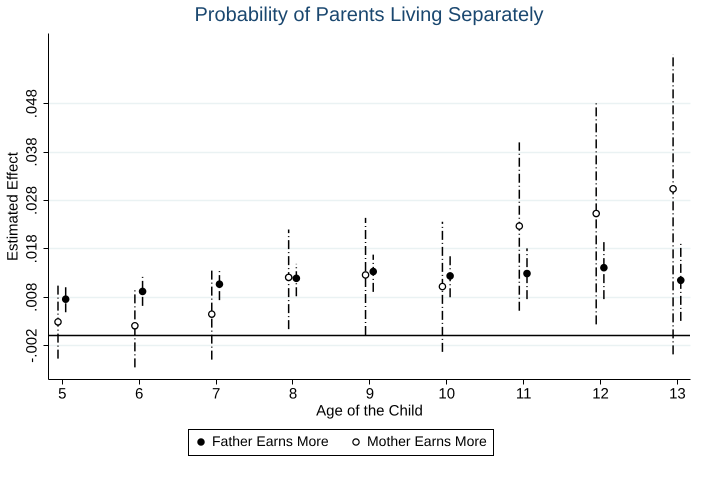 This screenshot has width=715, height=502. Describe the element at coordinates (32, 201) in the screenshot. I see `y-tick-label: .028` at that location.